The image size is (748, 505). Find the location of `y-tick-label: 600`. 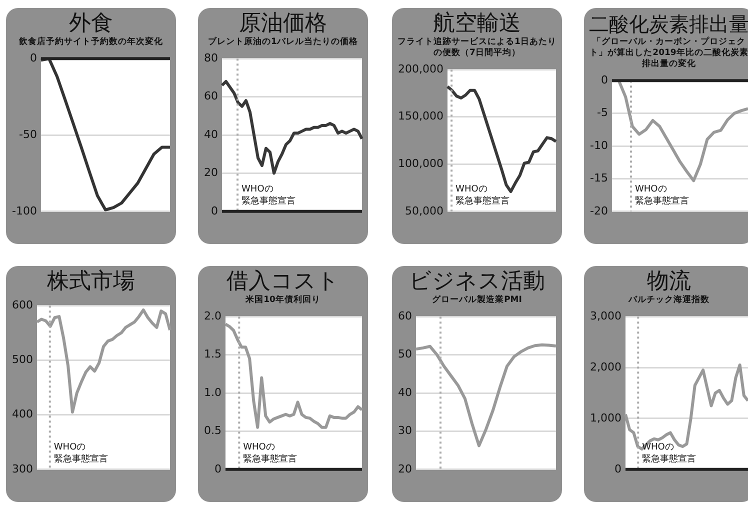

y-tick-label: 600 is located at coordinates (22, 305).